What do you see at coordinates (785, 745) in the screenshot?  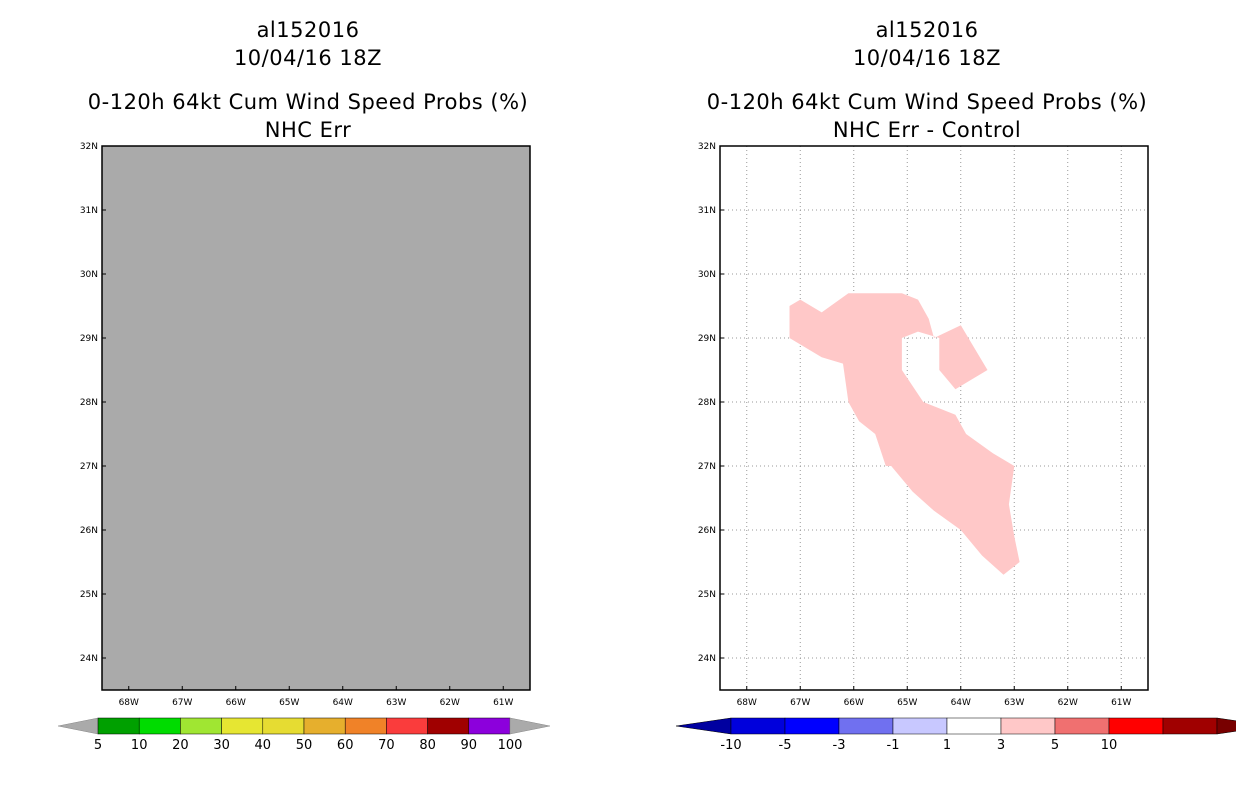 I see `colorbar-label: -5` at bounding box center [785, 745].